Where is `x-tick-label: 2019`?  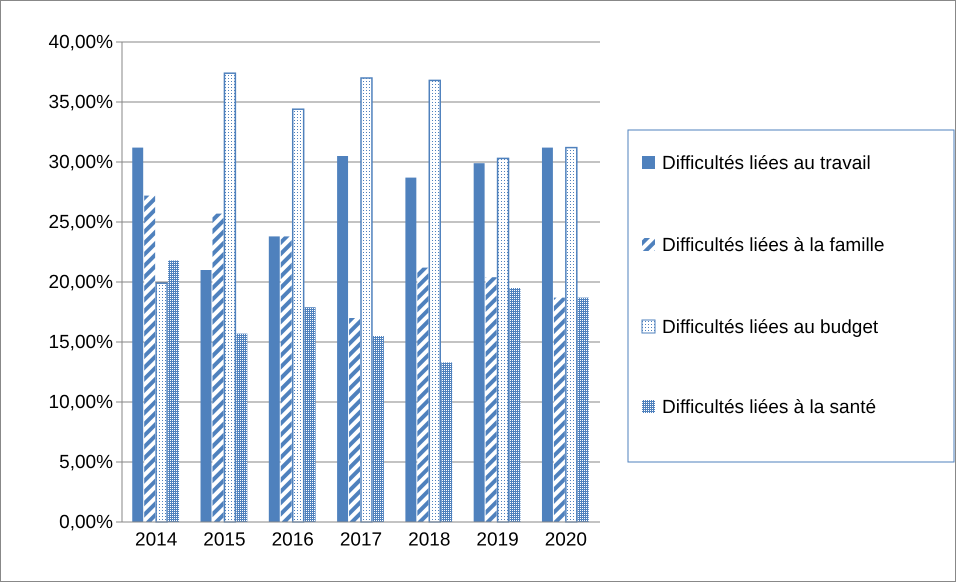 x-tick-label: 2019 is located at coordinates (497, 539).